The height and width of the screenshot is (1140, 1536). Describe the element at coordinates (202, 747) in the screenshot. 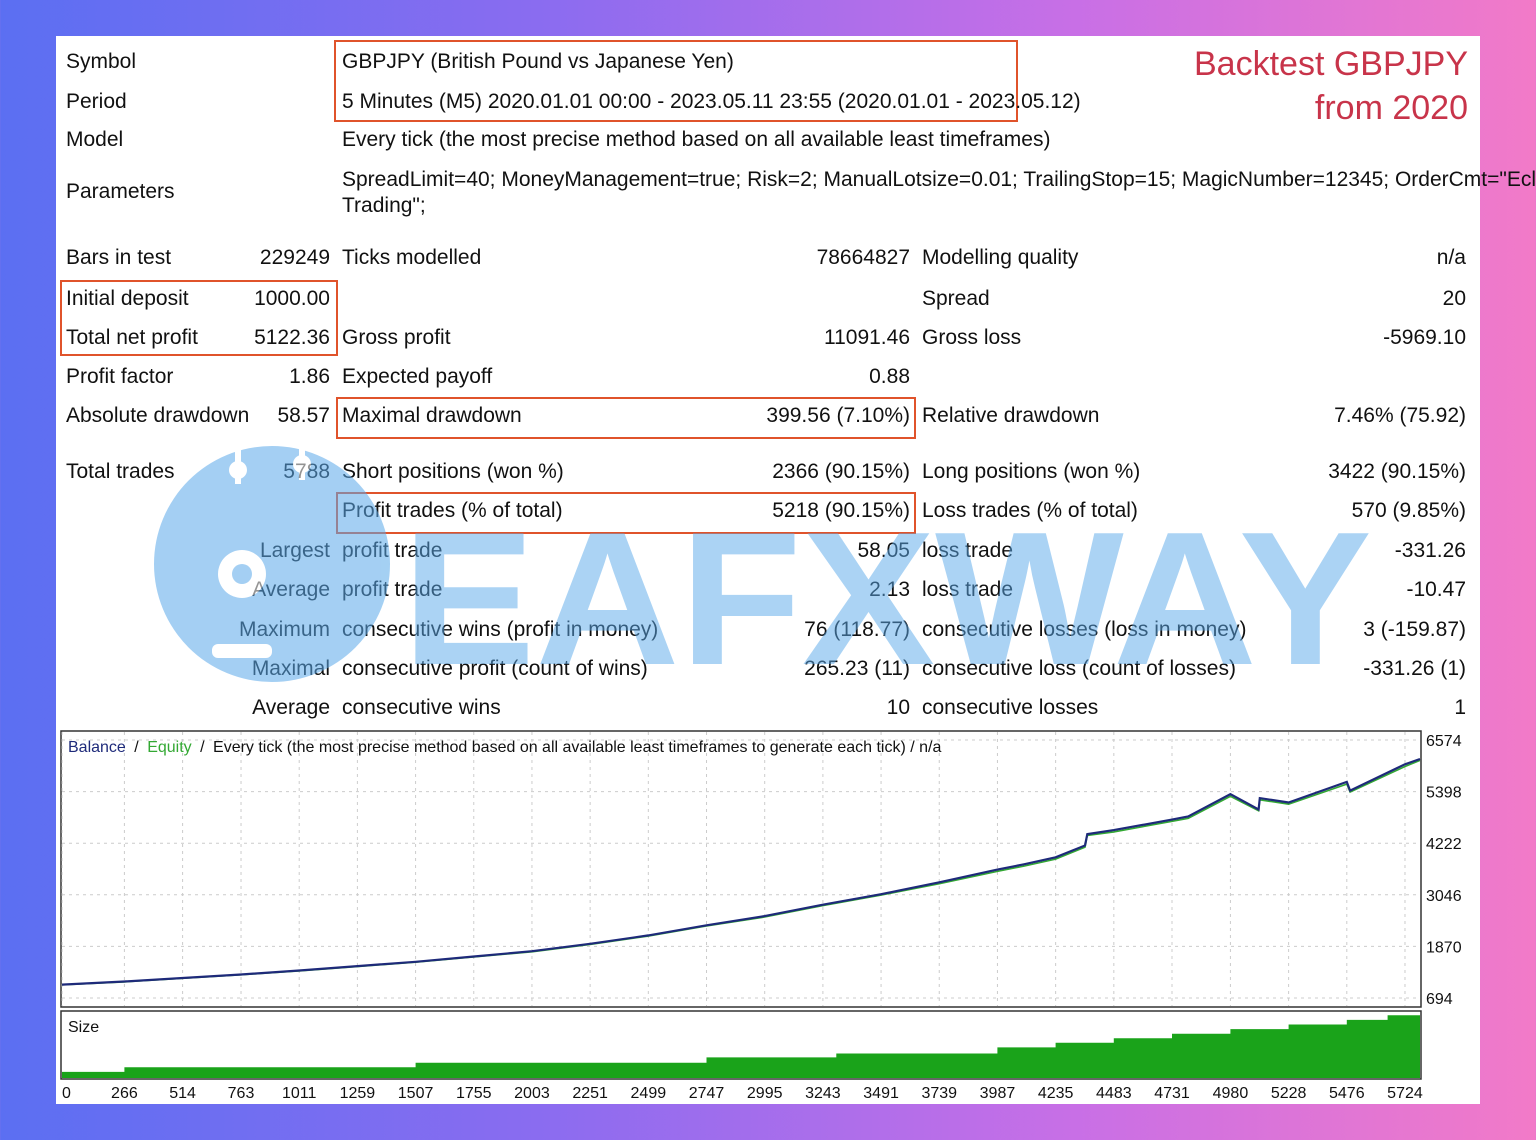

I see `legend-sep2: /` at that location.